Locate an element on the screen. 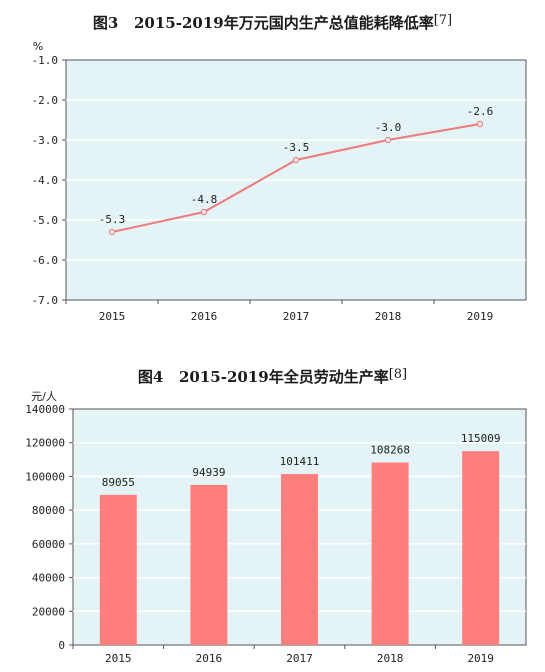 Image resolution: width=545 pixels, height=672 pixels. chart-title-productivity: 图4 2015-2019年全员劳动生产率[8] is located at coordinates (272, 376).